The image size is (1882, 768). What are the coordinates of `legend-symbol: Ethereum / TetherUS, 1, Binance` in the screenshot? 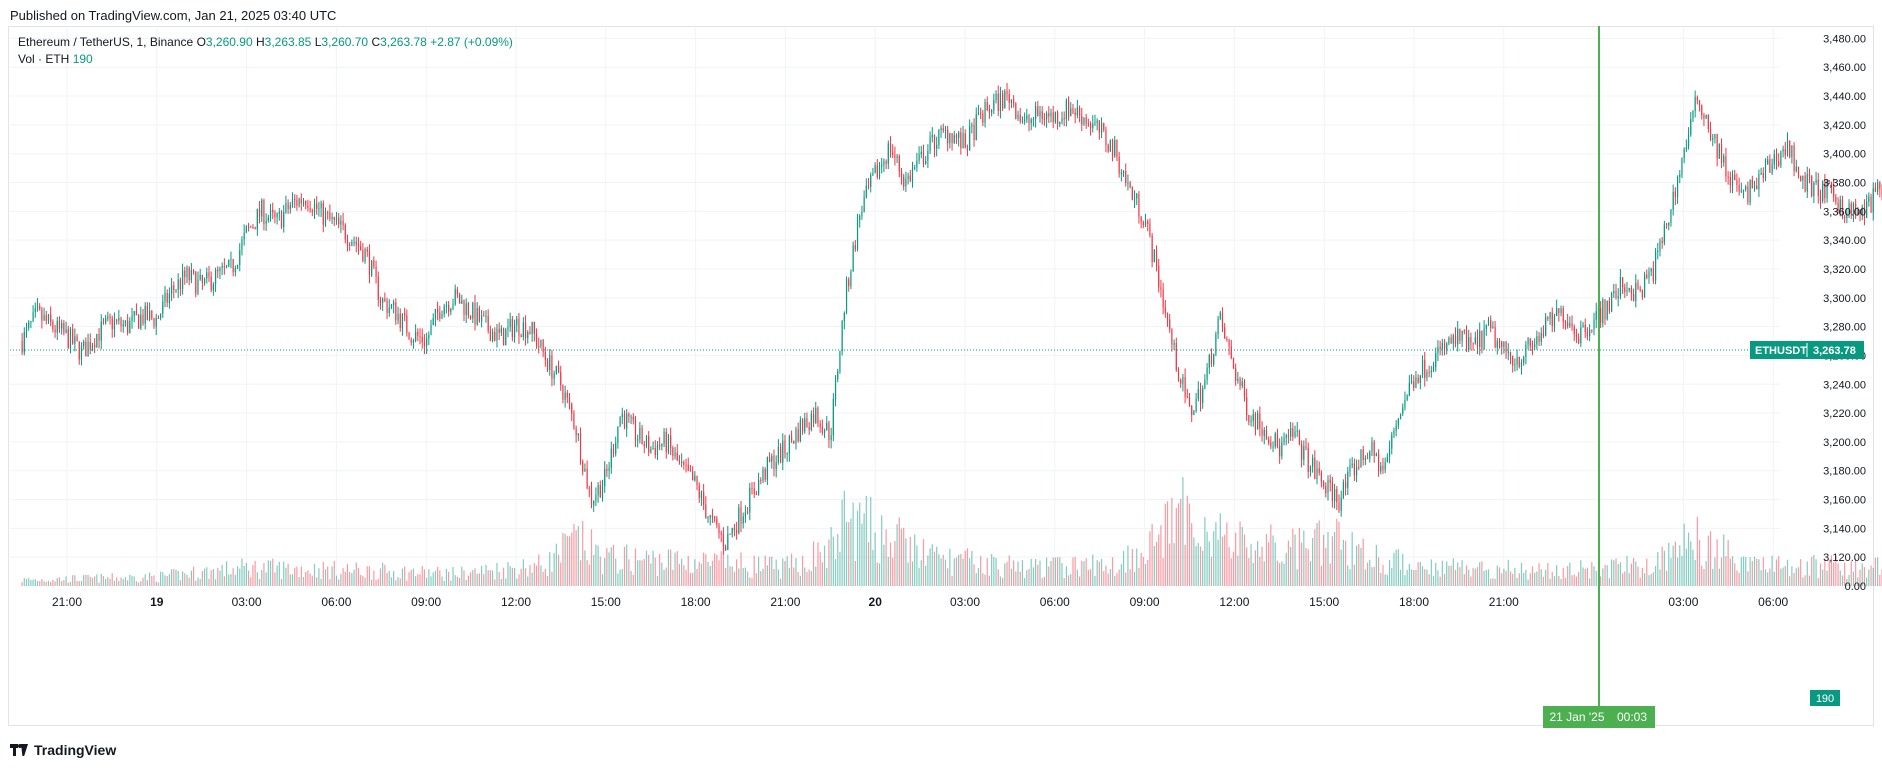 It's located at (106, 42).